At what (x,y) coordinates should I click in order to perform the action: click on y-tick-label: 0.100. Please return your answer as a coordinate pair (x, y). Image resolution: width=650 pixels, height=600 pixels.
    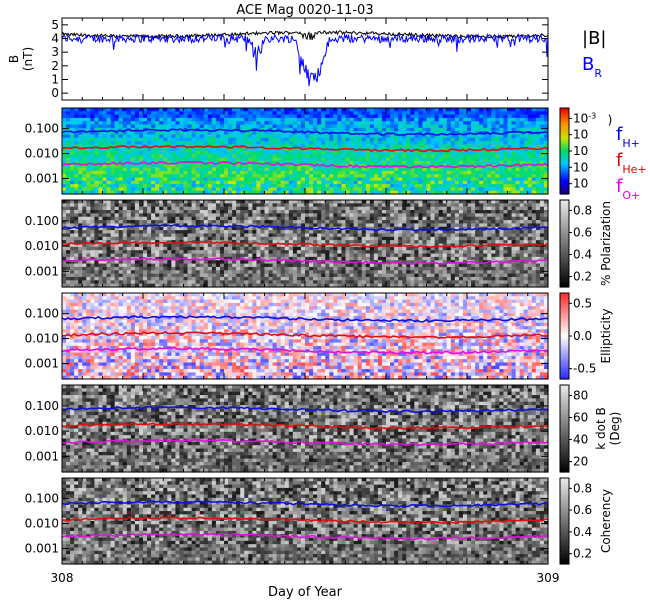
    Looking at the image, I should click on (42, 499).